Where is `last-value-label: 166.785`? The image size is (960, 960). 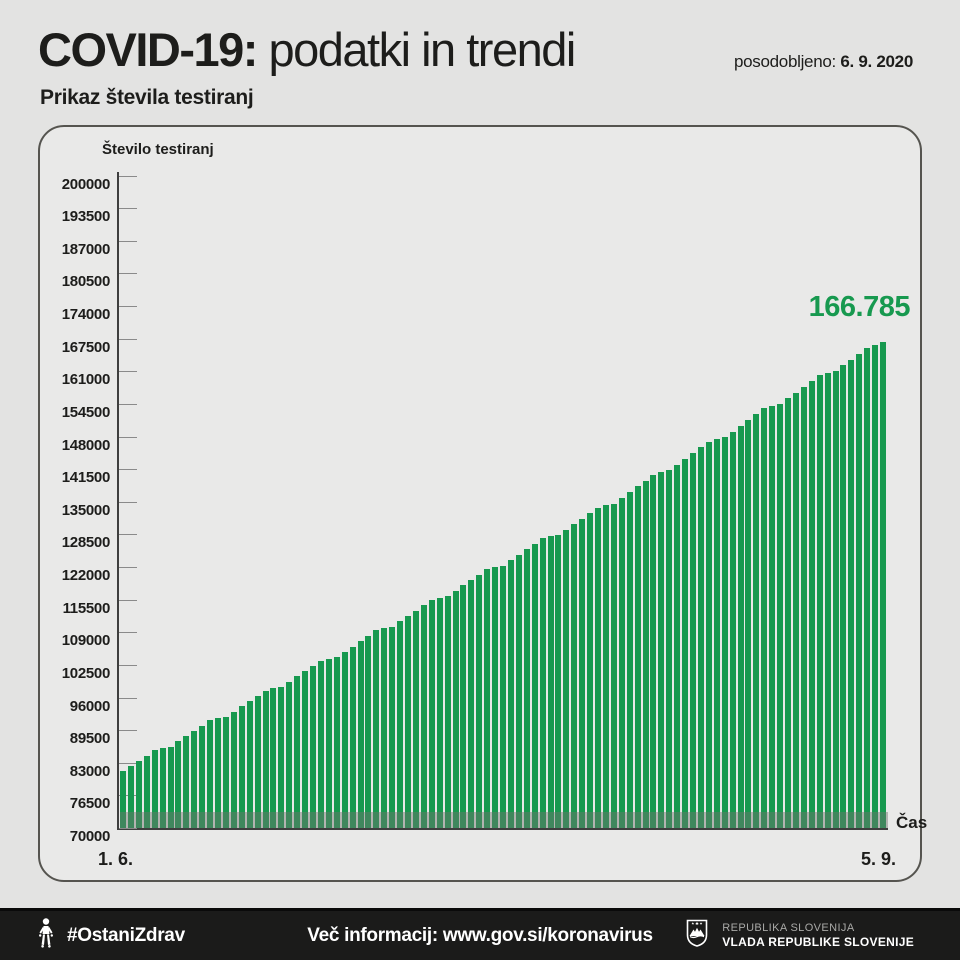 last-value-label: 166.785 is located at coordinates (859, 307).